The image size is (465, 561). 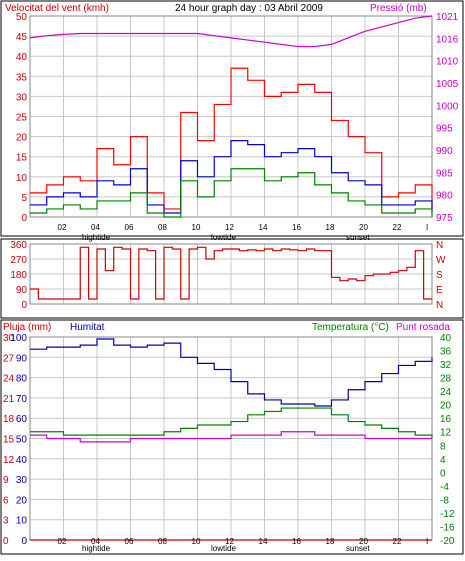 I want to click on rain-tick-label: 18, so click(x=9, y=419).